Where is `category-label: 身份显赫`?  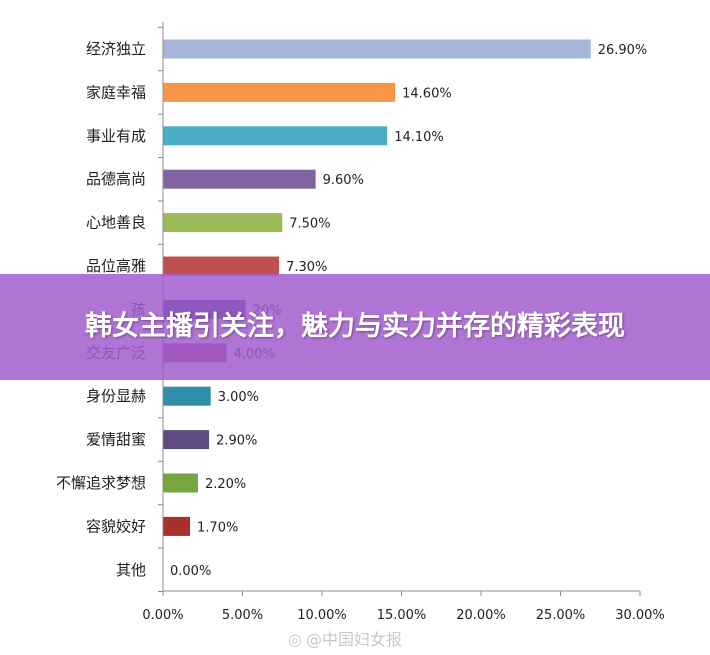 category-label: 身份显赫 is located at coordinates (116, 396).